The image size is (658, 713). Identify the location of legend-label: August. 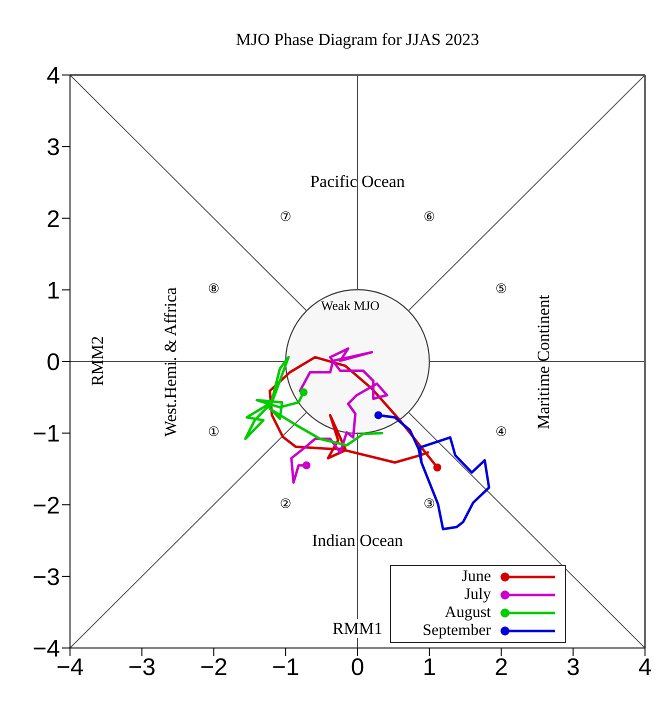
(467, 613).